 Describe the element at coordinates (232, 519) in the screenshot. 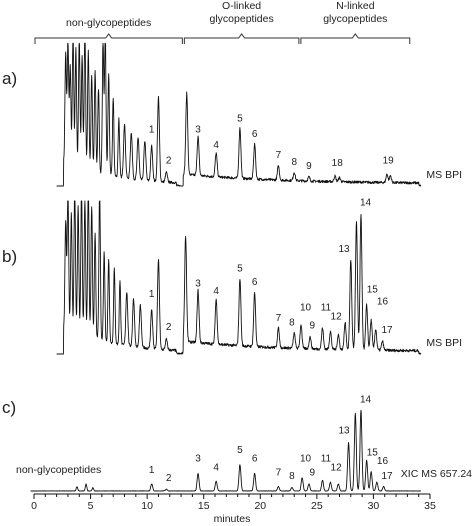

I see `x-axis-title: minutes` at that location.